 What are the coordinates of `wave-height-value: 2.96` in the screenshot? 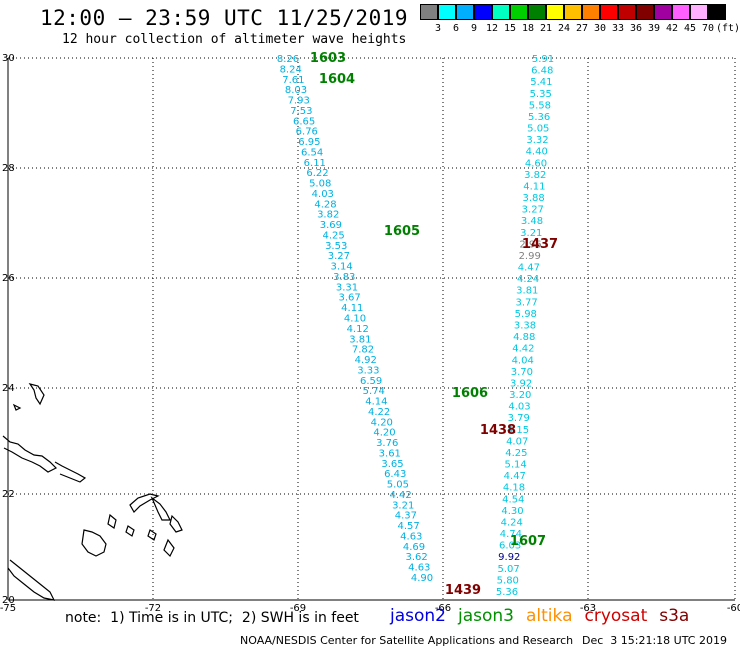 It's located at (530, 244).